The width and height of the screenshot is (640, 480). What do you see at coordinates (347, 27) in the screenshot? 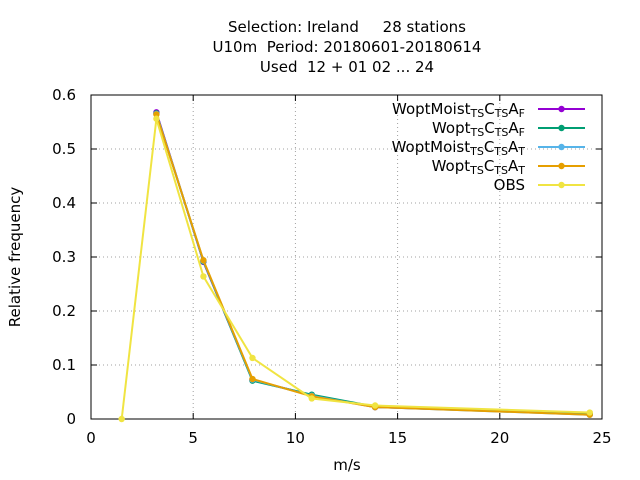
I see `chart-title: Selection: Ireland 28 stations` at bounding box center [347, 27].